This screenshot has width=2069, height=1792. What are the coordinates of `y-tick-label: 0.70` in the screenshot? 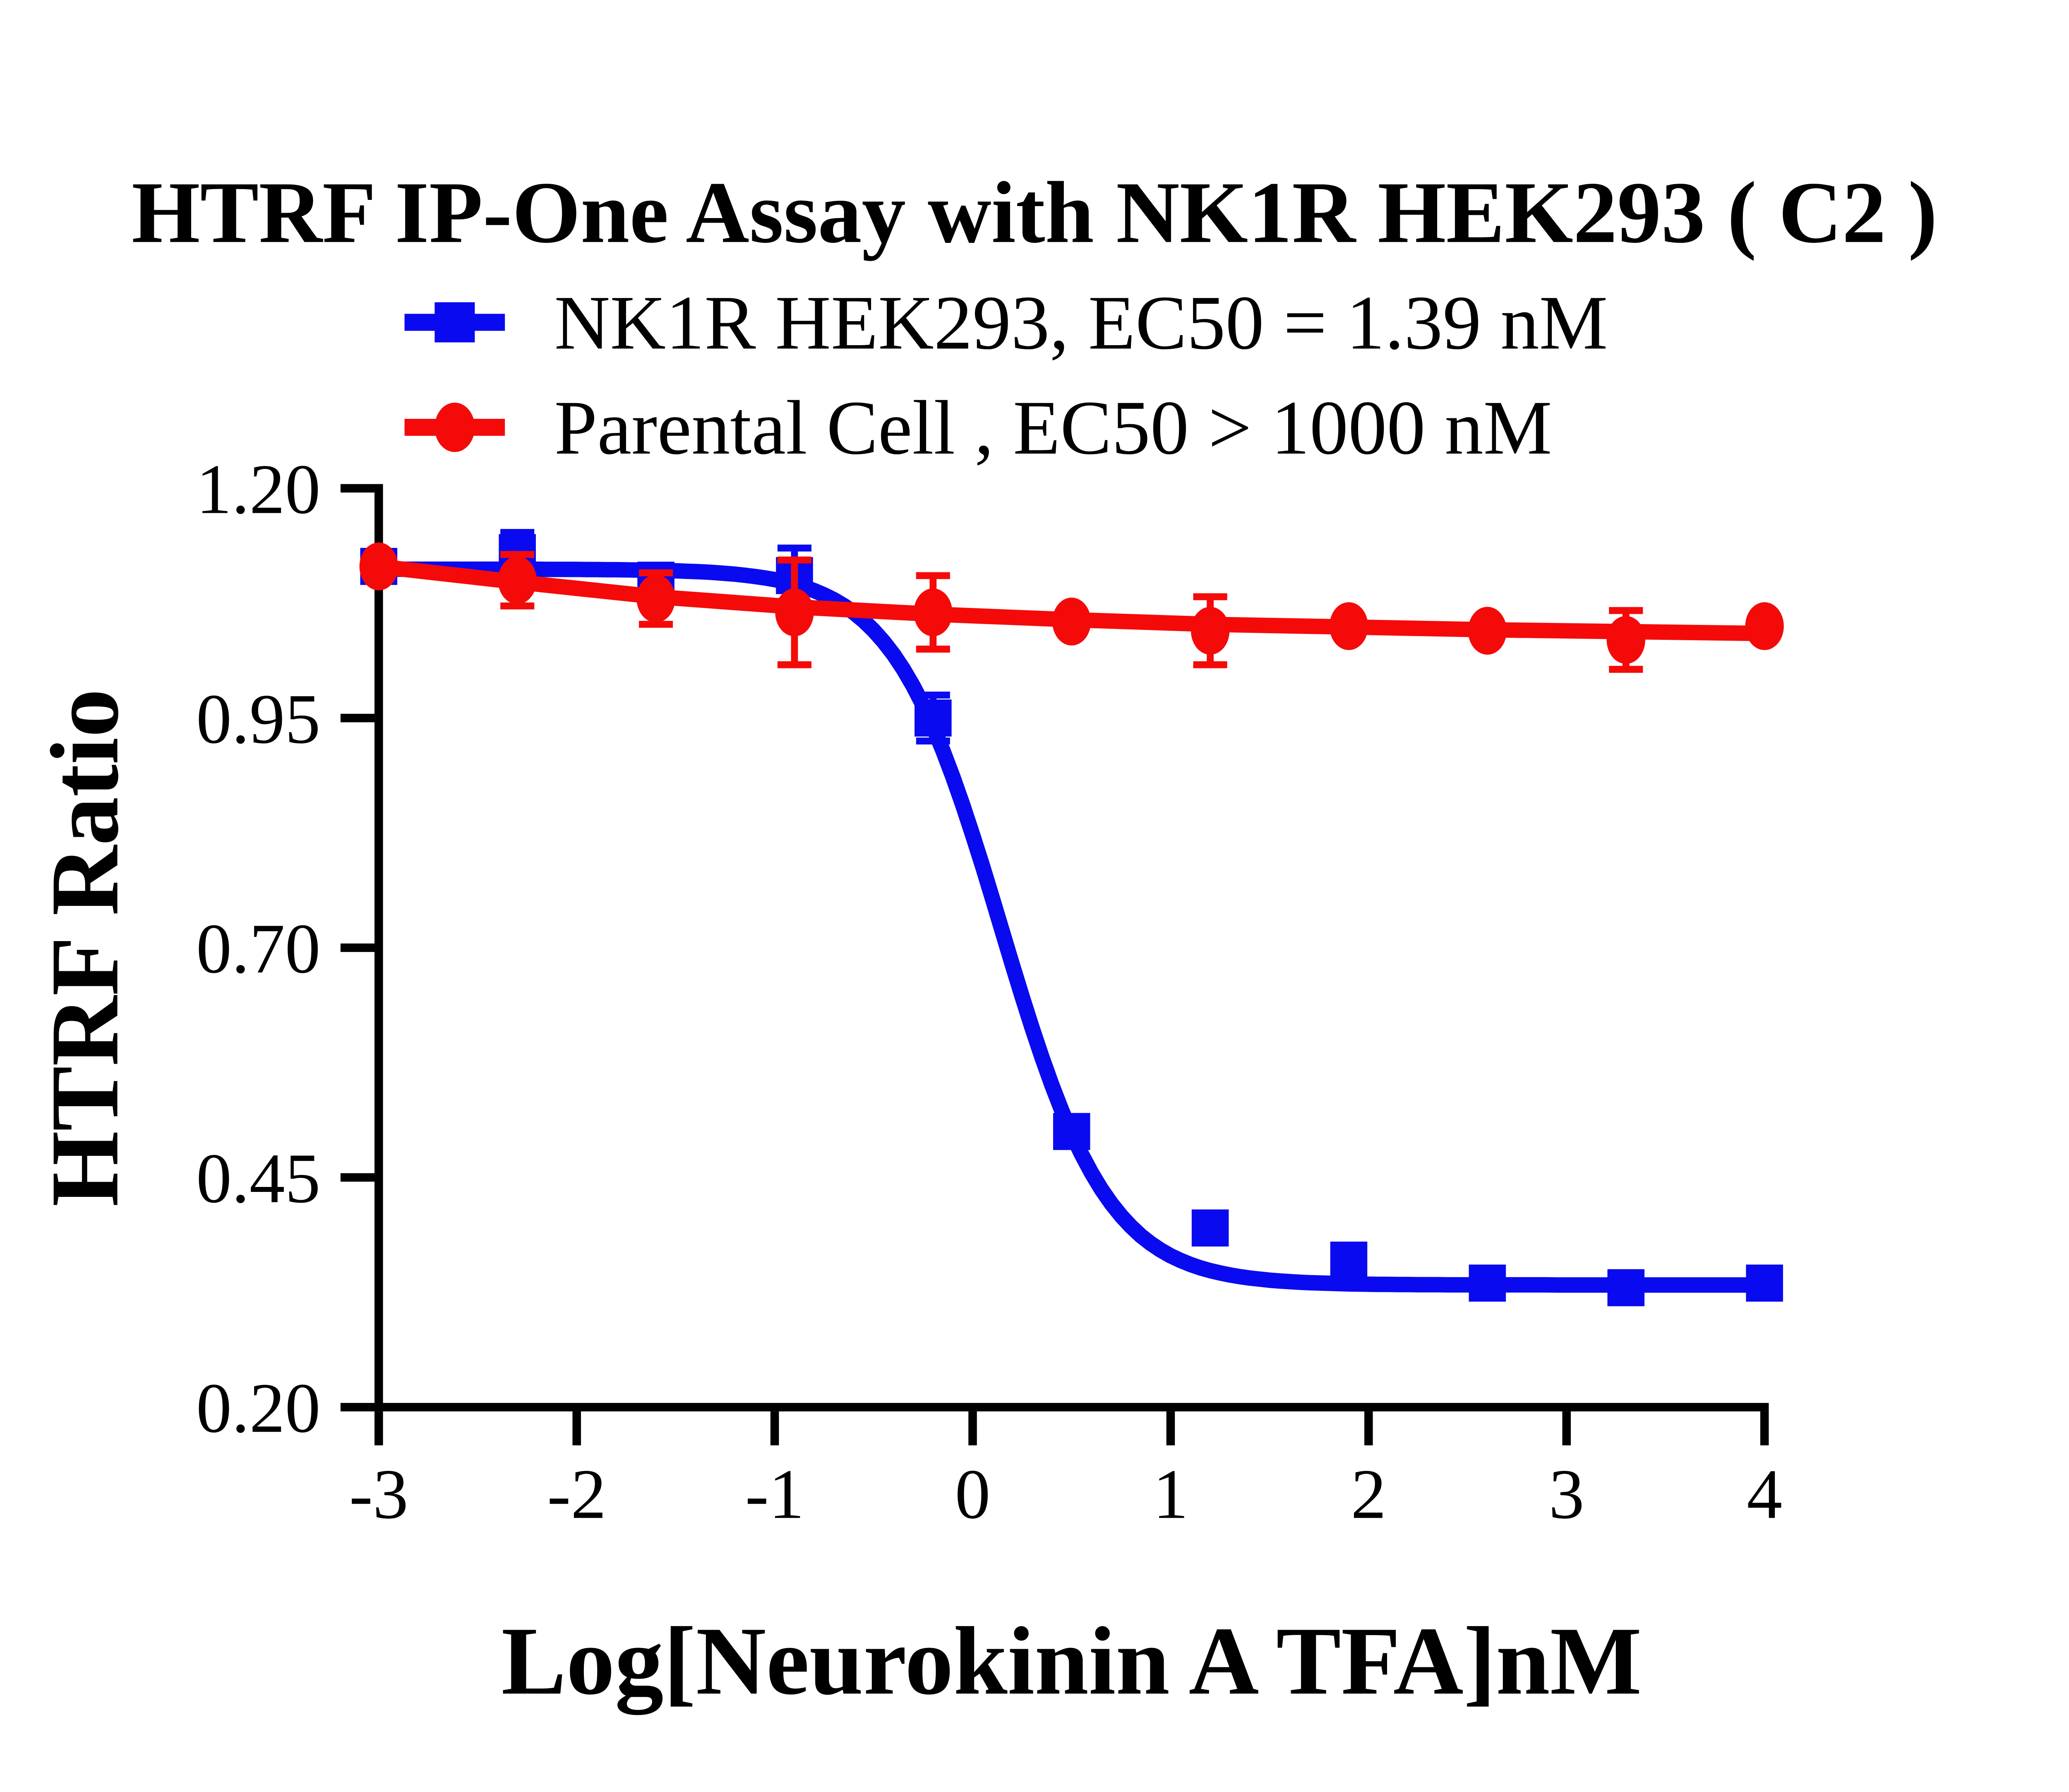 It's located at (258, 949).